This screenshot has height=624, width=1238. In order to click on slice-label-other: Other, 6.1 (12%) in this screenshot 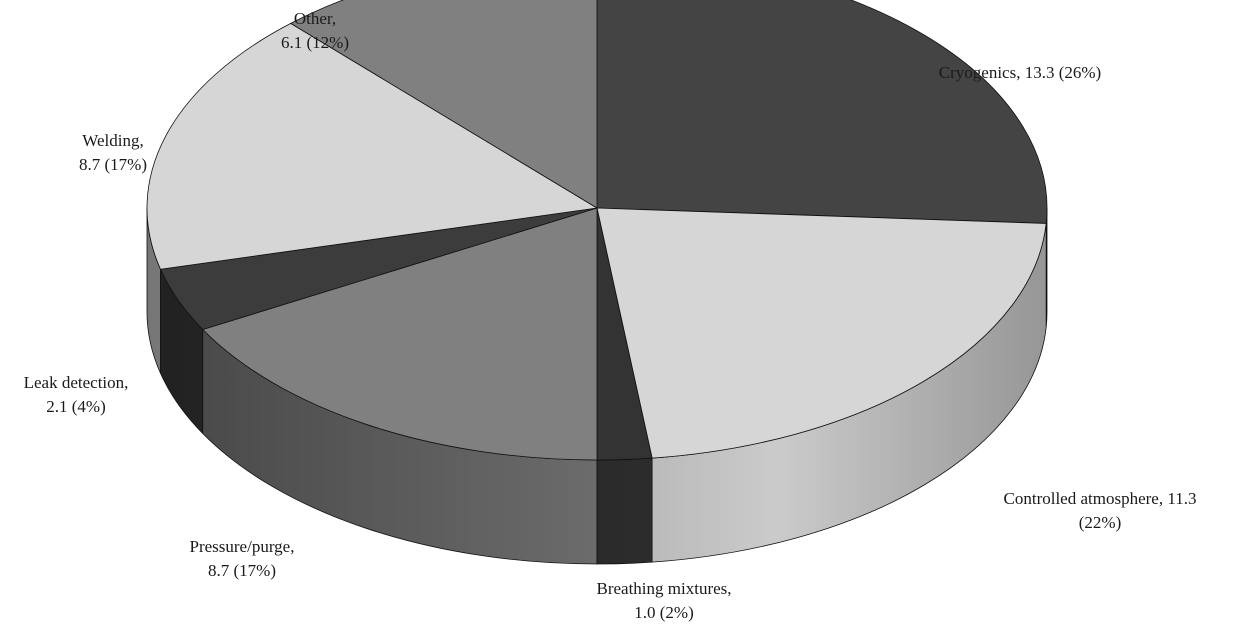, I will do `click(315, 30)`.